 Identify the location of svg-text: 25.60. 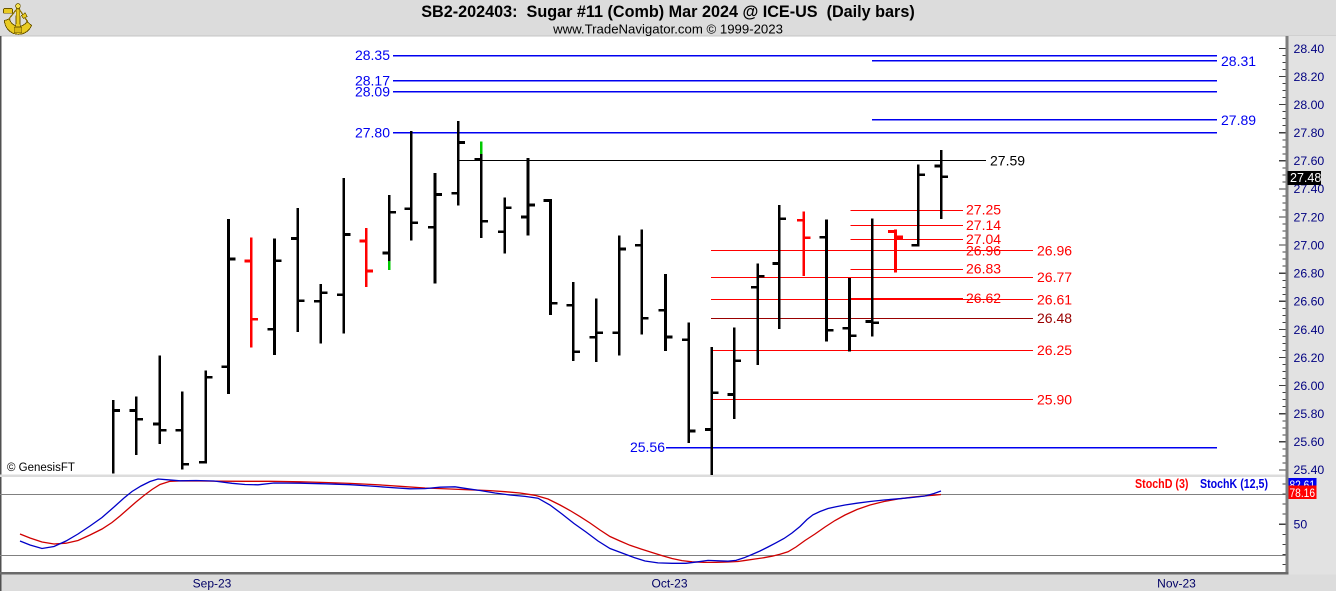
(1309, 442).